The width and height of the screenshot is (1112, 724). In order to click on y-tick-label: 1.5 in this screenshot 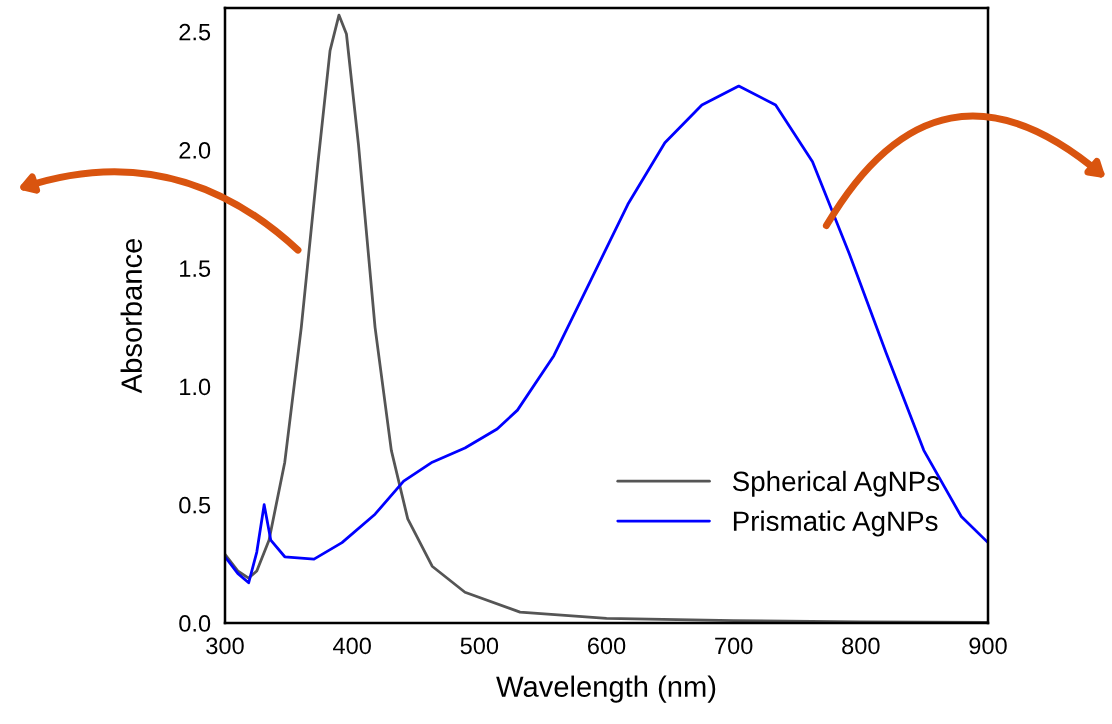, I will do `click(195, 268)`.